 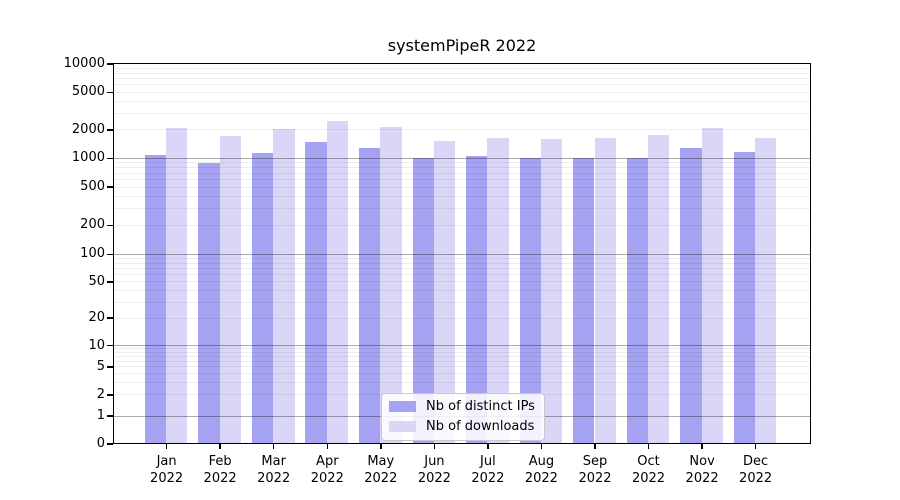 What do you see at coordinates (155, 298) in the screenshot?
I see `bar-distinct-ips-jan` at bounding box center [155, 298].